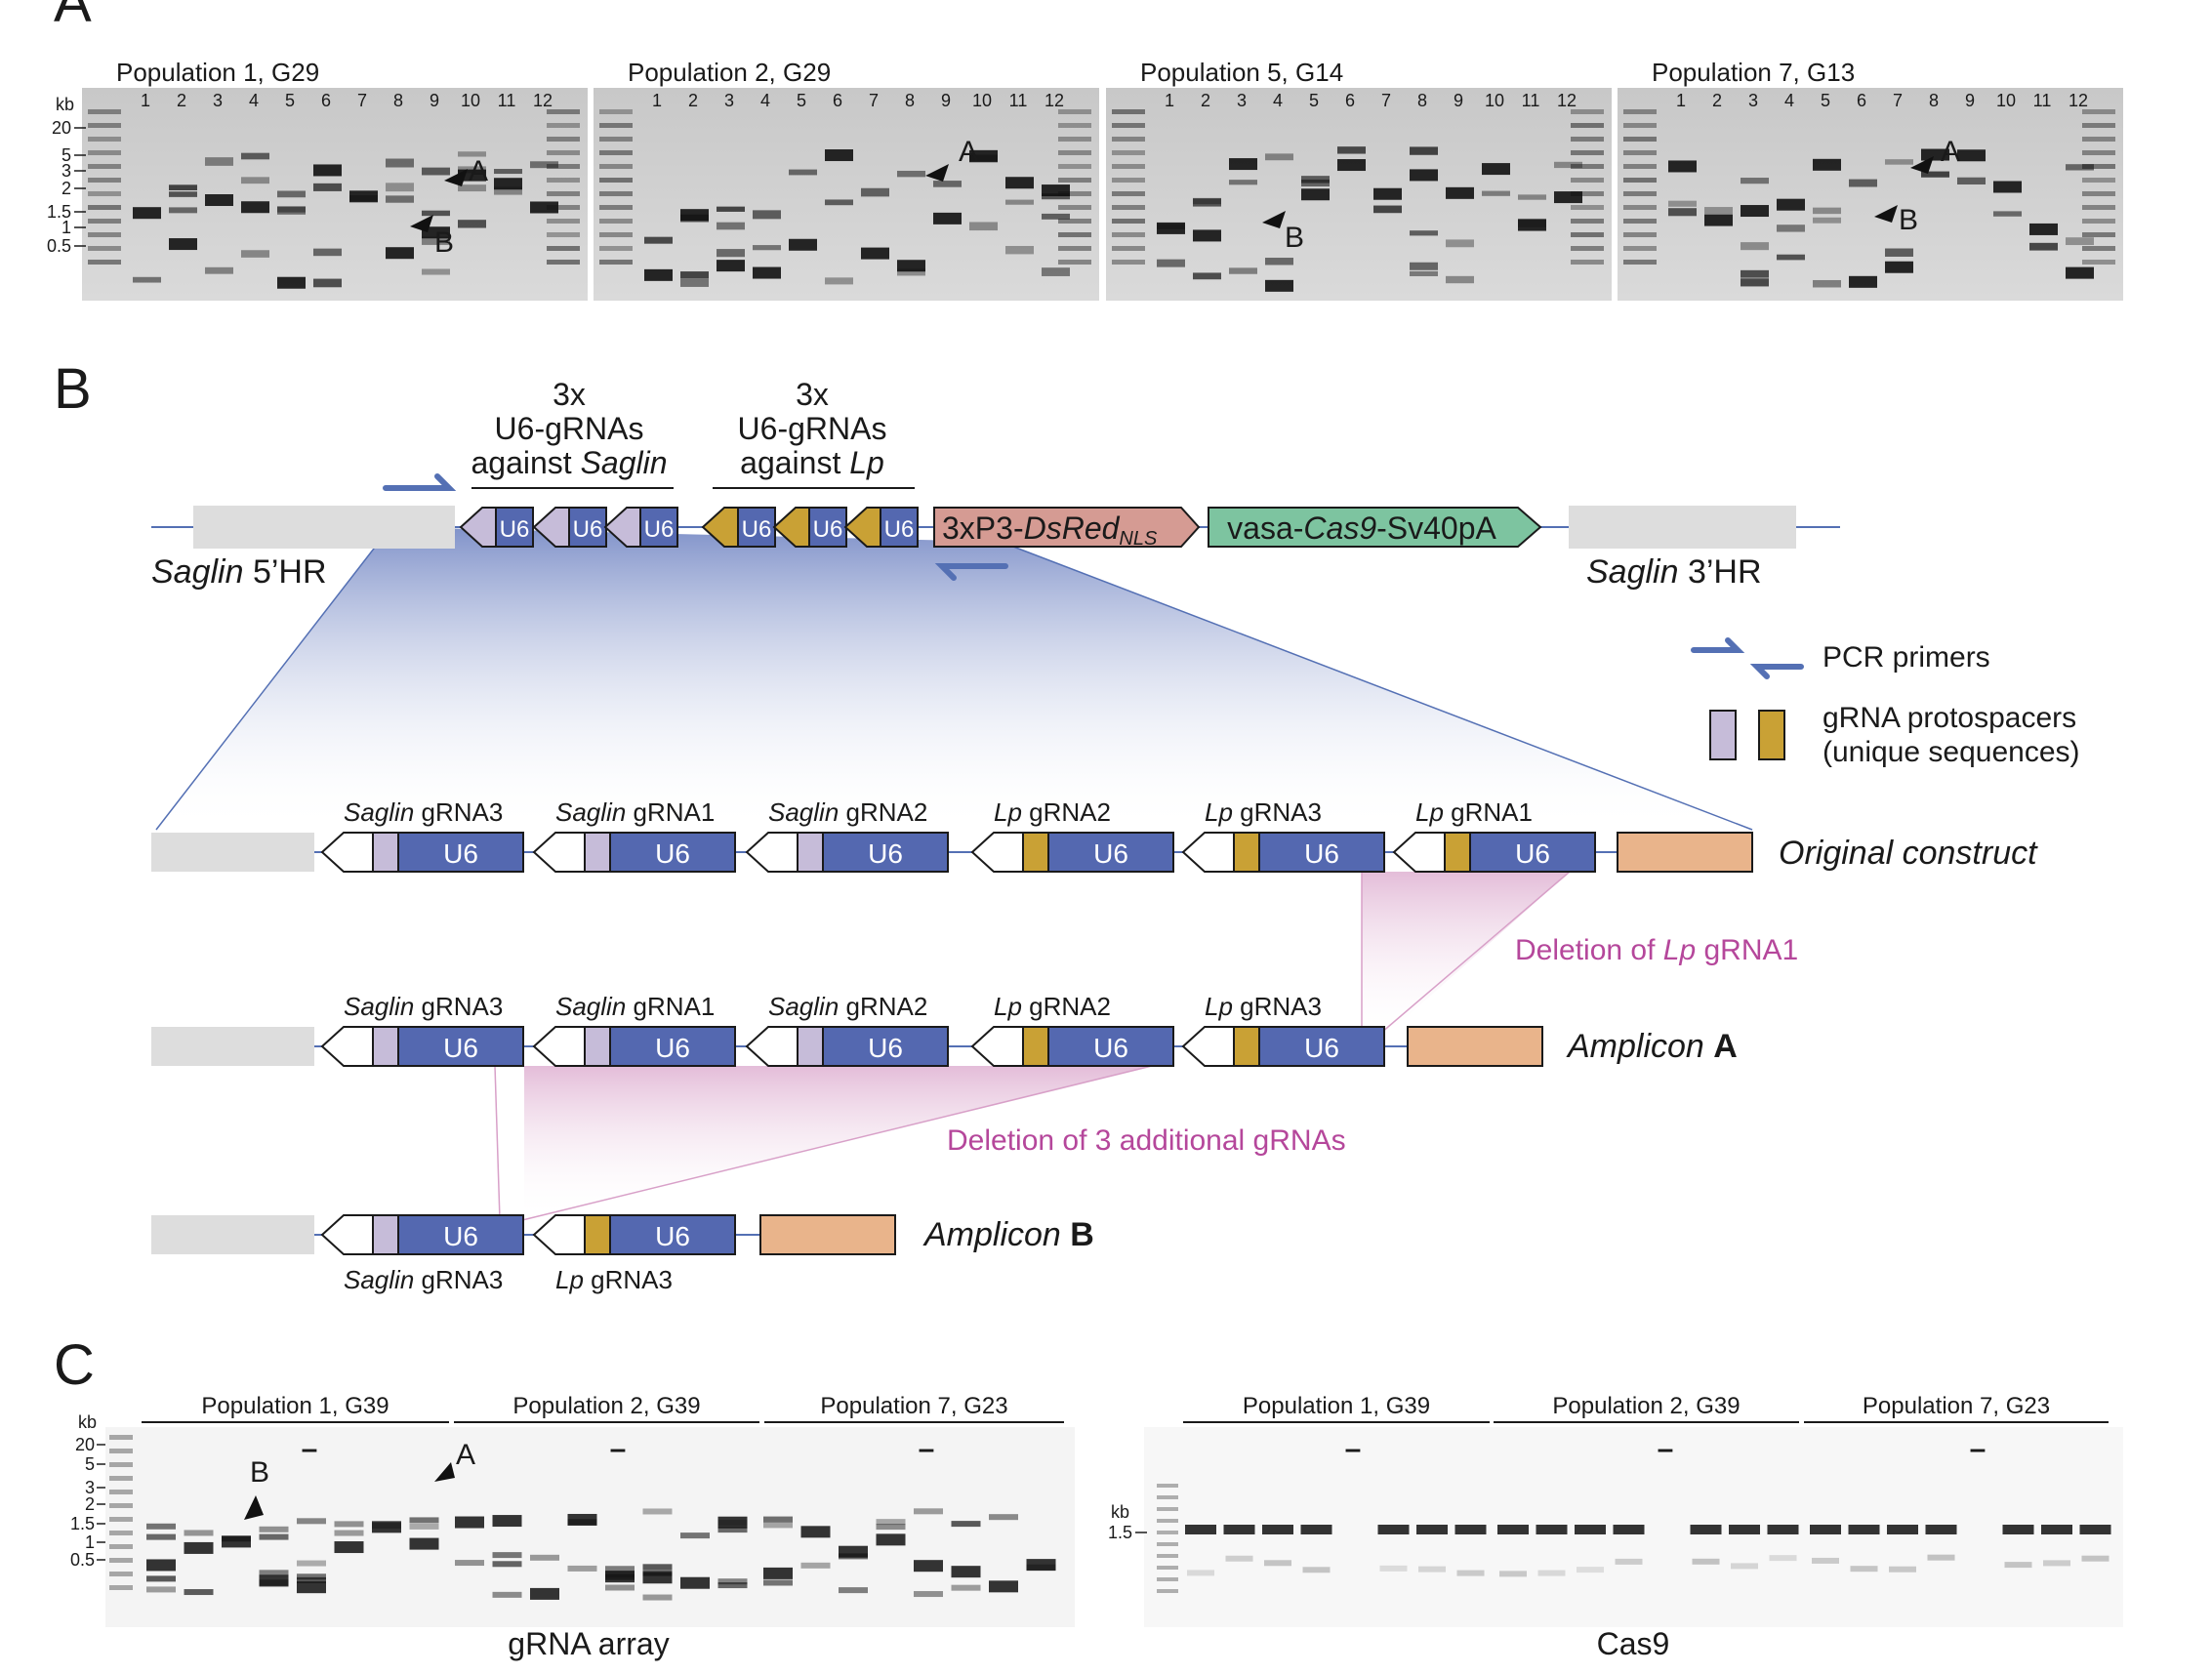 The image size is (2212, 1675). I want to click on grna-u6-cassette: U6 Saglin gRNA2, so click(847, 1029).